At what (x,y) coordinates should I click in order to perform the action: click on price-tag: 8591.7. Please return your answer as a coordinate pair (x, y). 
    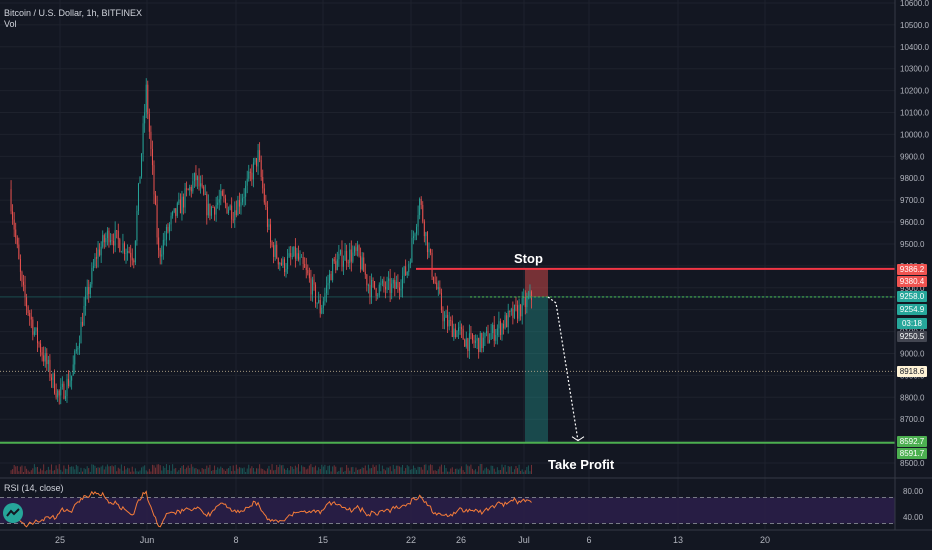
    Looking at the image, I should click on (912, 453).